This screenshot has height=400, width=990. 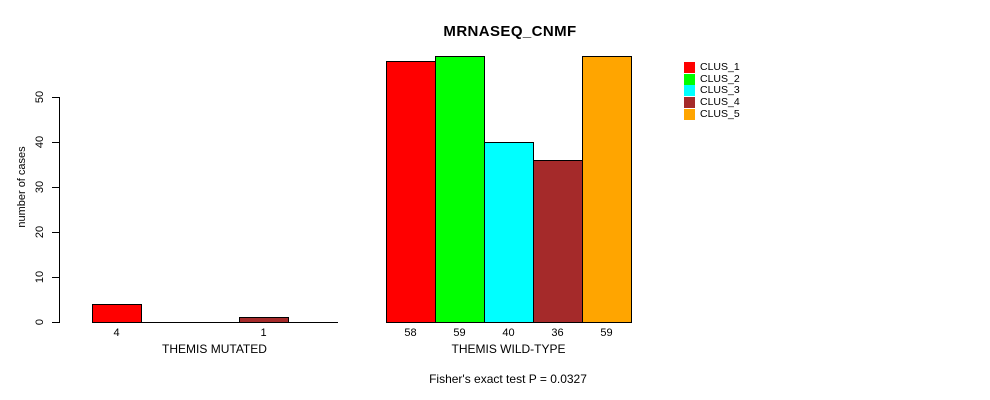 I want to click on legend-label: CLUS_3, so click(x=720, y=90).